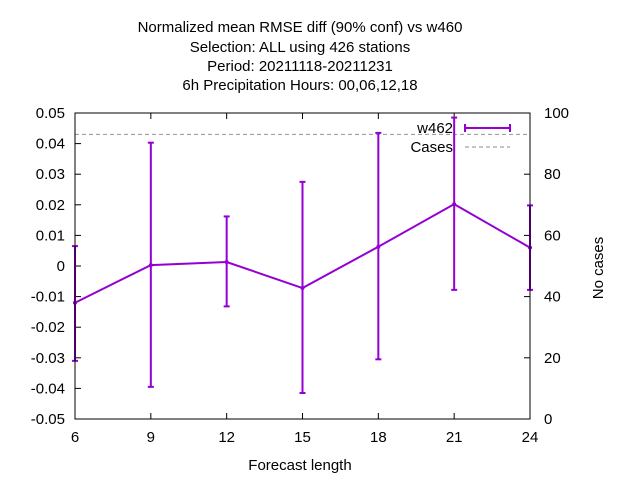 The image size is (640, 480). I want to click on y-tick-label: 0.03, so click(50, 174).